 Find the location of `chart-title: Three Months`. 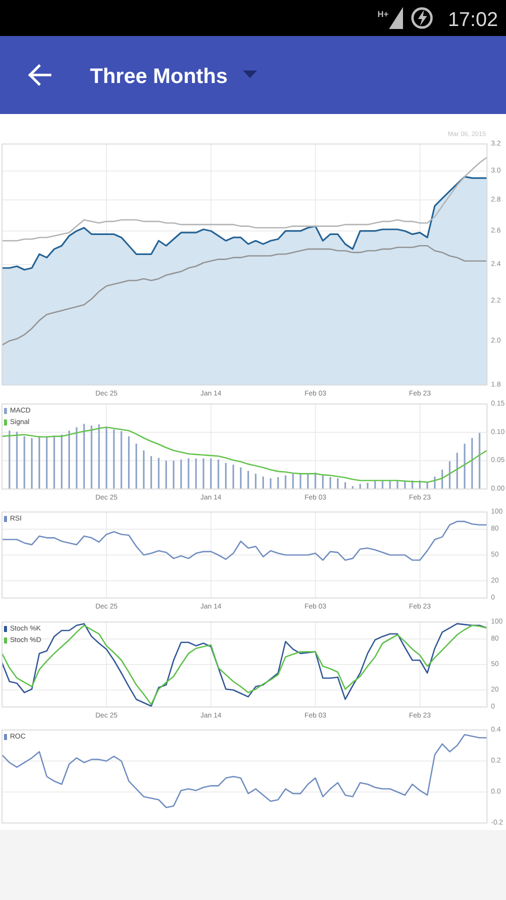

chart-title: Three Months is located at coordinates (159, 76).